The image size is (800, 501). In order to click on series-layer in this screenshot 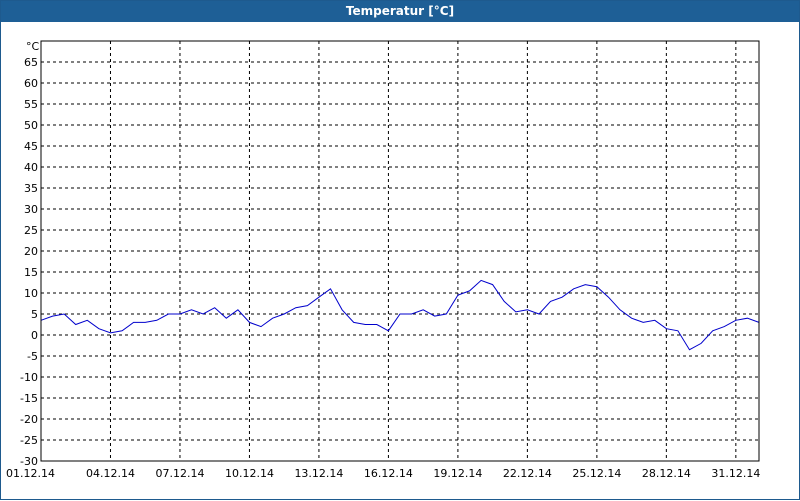, I will do `click(400, 315)`.